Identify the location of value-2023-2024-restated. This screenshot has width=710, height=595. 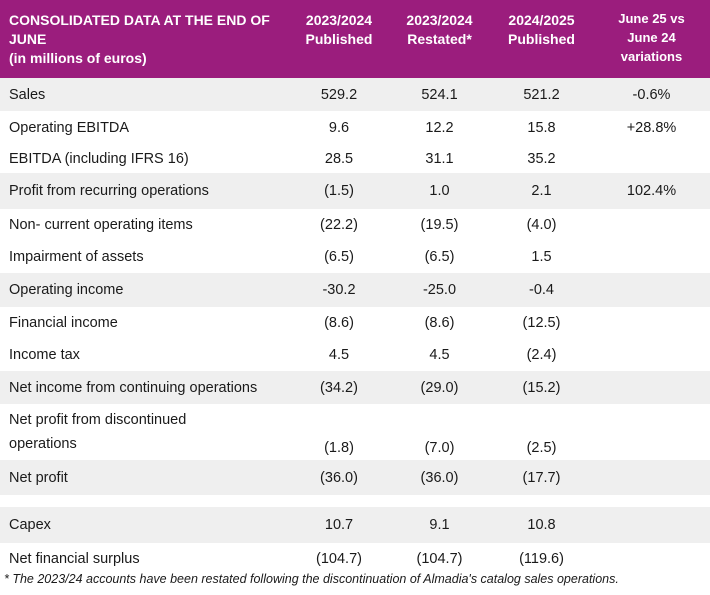
(439, 501).